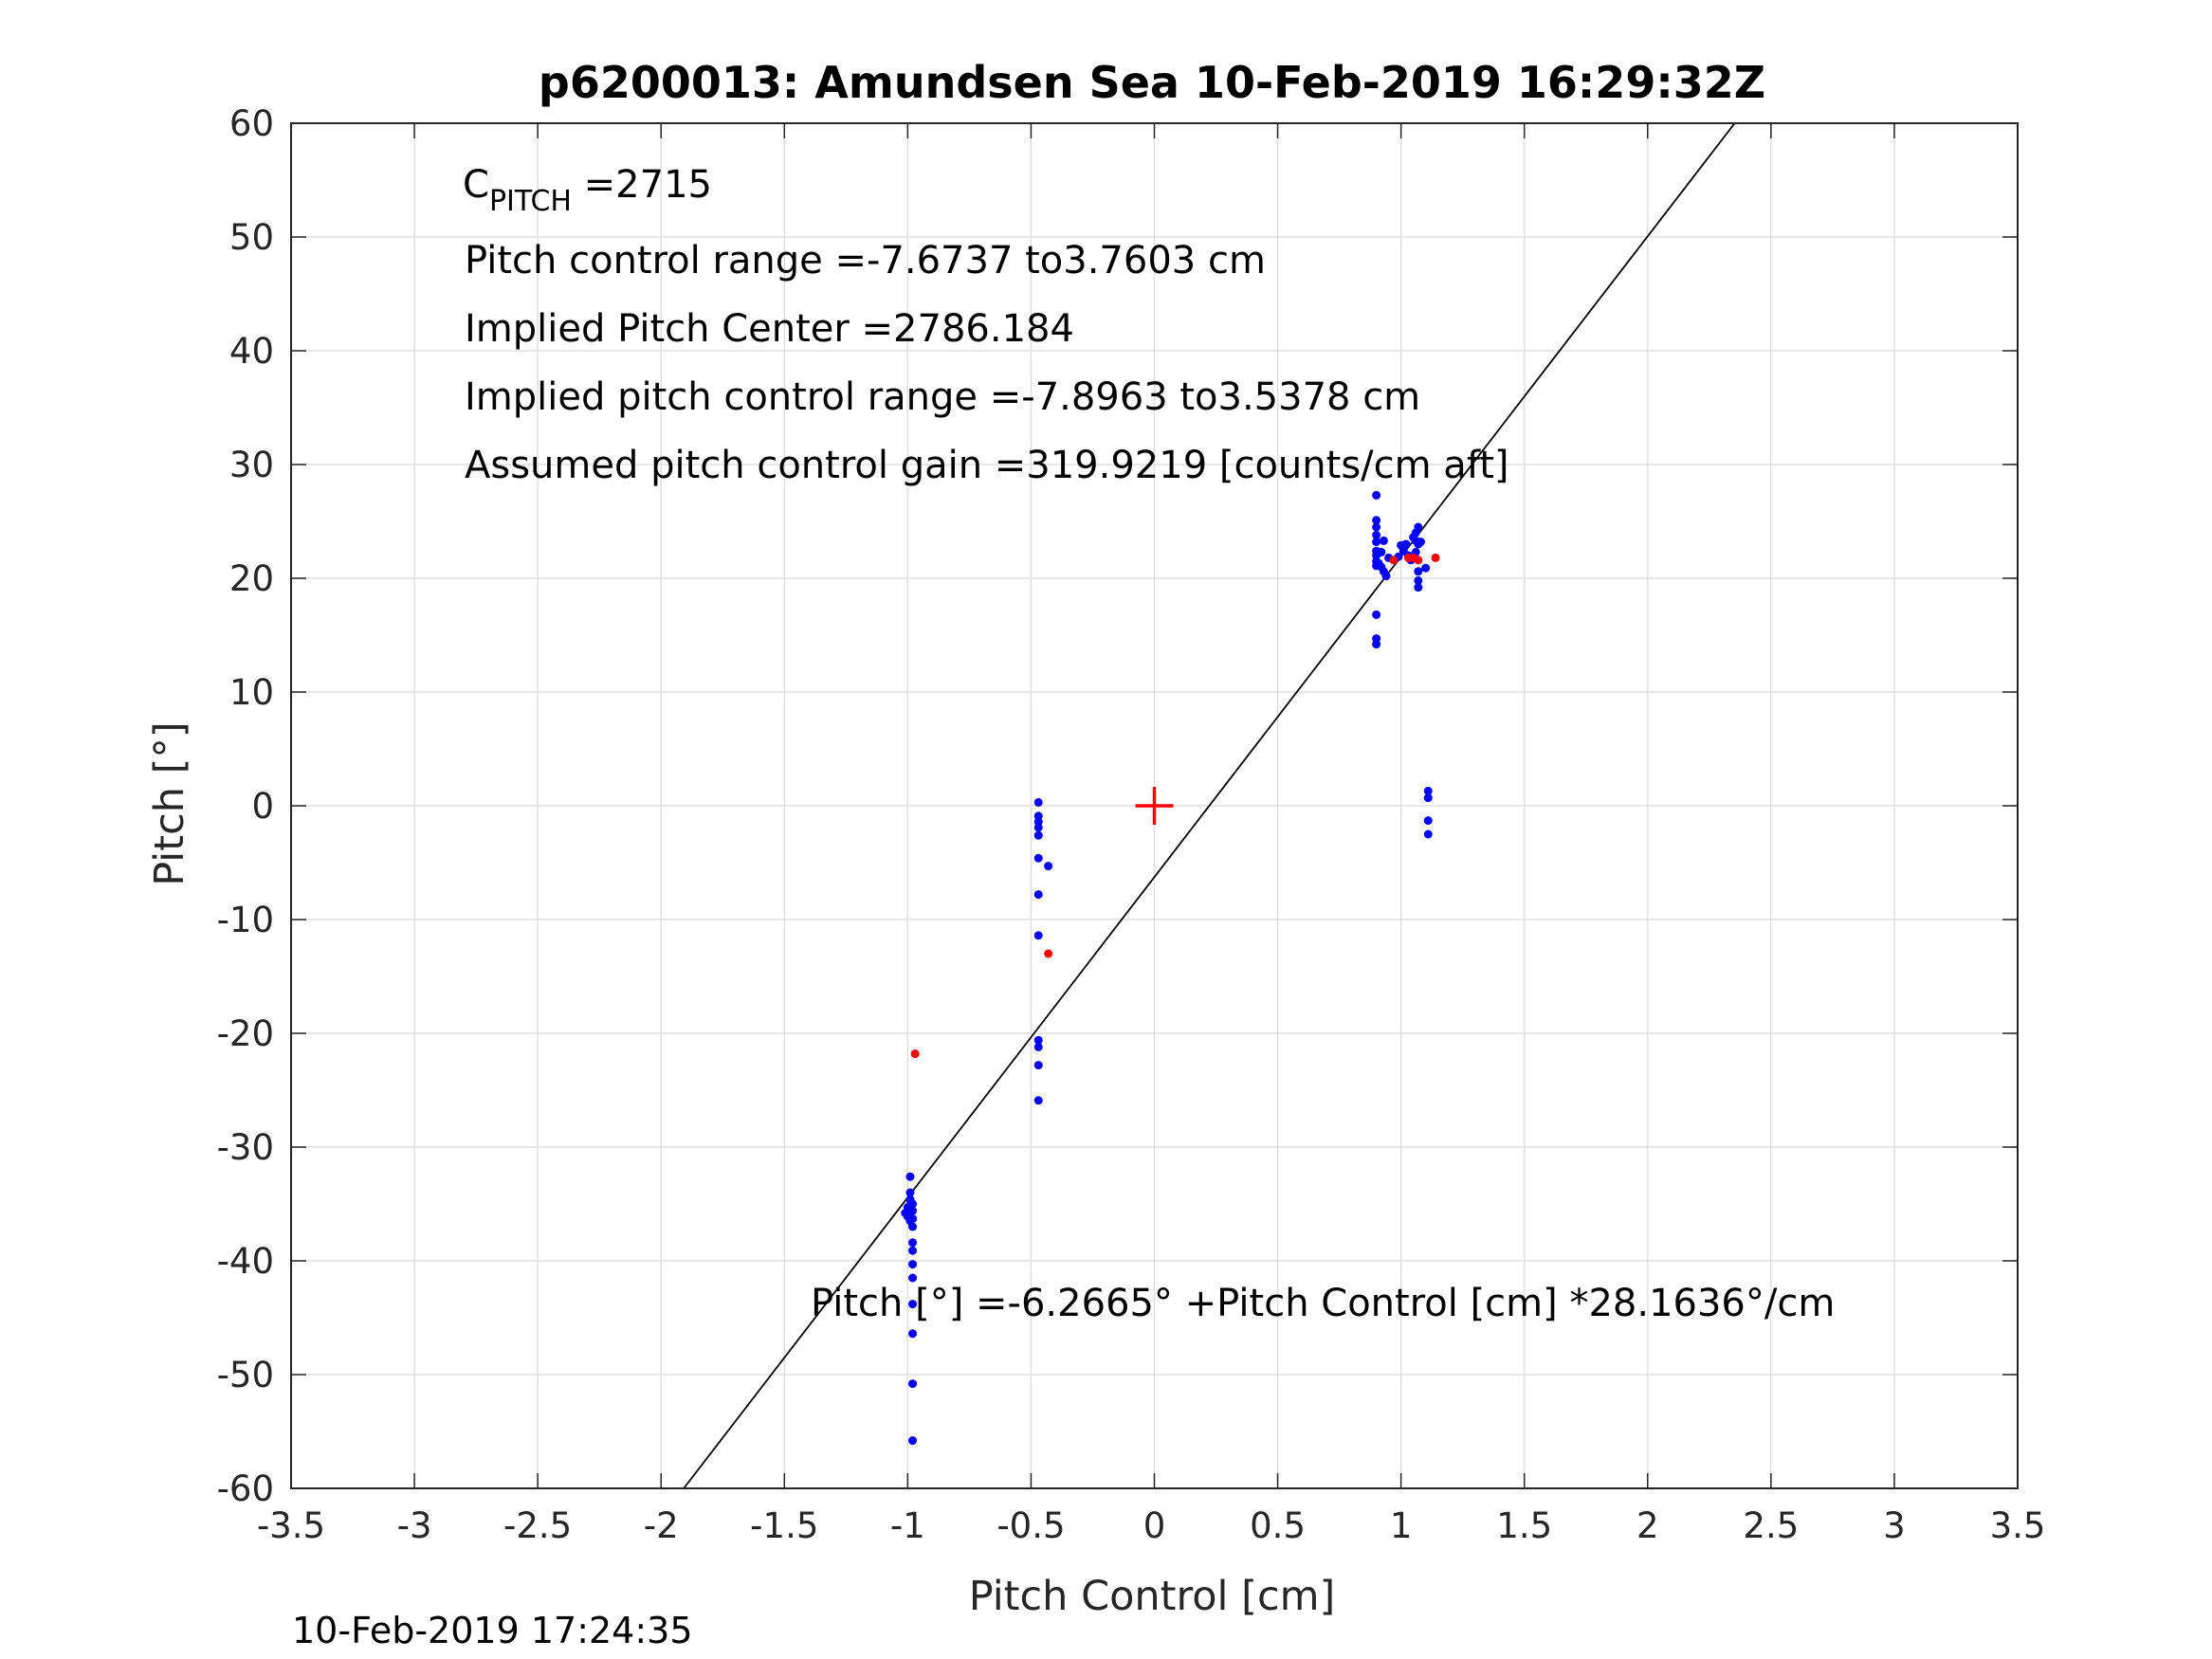 This screenshot has width=2212, height=1659. Describe the element at coordinates (1647, 1525) in the screenshot. I see `x-tick-label: 2` at that location.